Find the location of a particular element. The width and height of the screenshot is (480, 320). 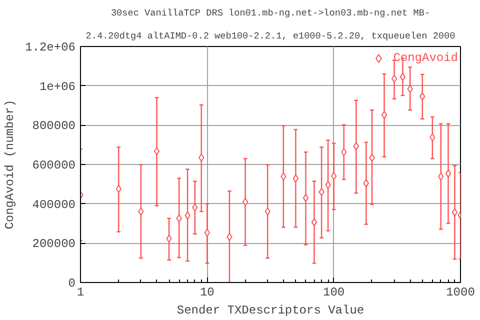

x-tick-label: 1000 is located at coordinates (460, 293).